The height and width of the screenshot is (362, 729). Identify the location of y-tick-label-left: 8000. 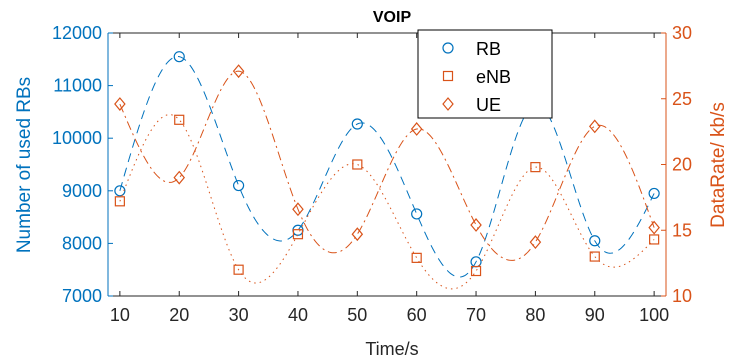
(82, 243).